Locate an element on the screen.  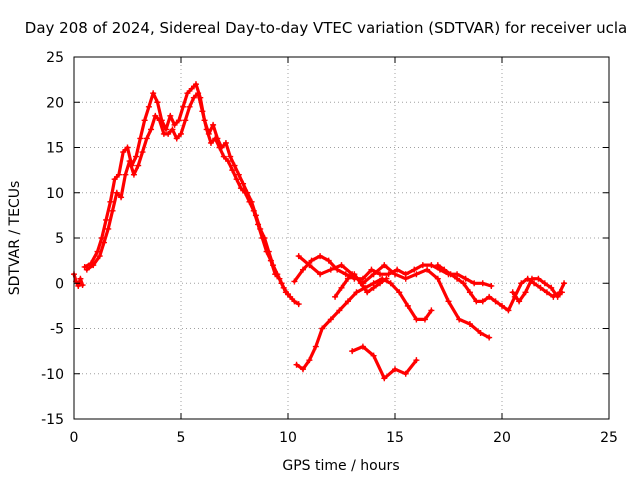
x-tick-label: 15 is located at coordinates (395, 438).